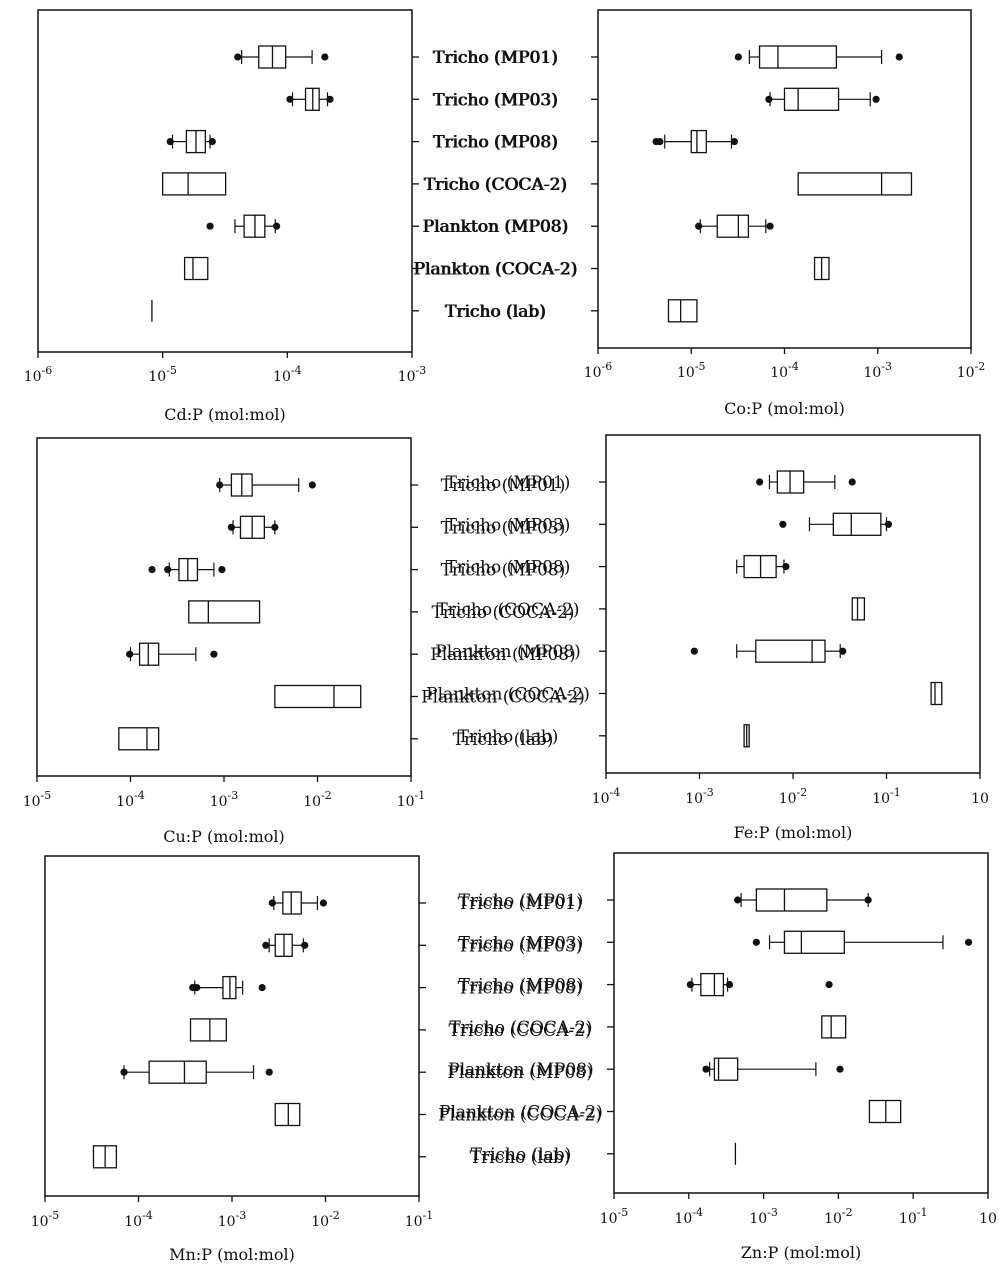 This screenshot has width=1003, height=1270. What do you see at coordinates (793, 832) in the screenshot?
I see `x-axis-label: Fe:P (mol:mol)` at bounding box center [793, 832].